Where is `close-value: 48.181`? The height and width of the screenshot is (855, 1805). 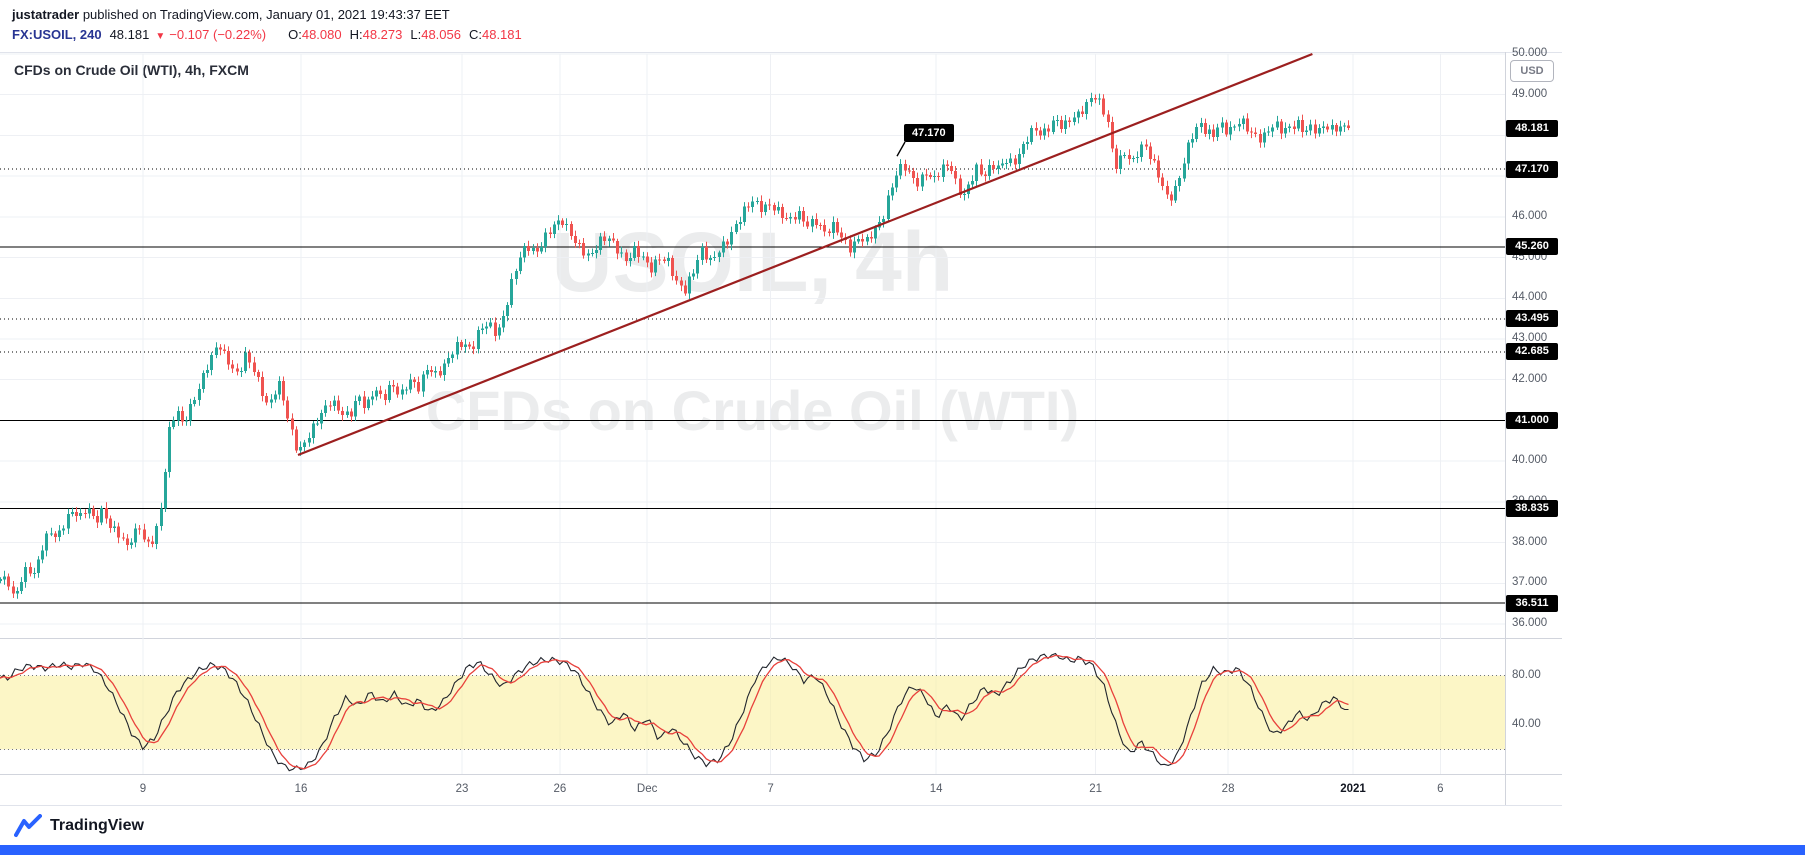 close-value: 48.181 is located at coordinates (501, 34).